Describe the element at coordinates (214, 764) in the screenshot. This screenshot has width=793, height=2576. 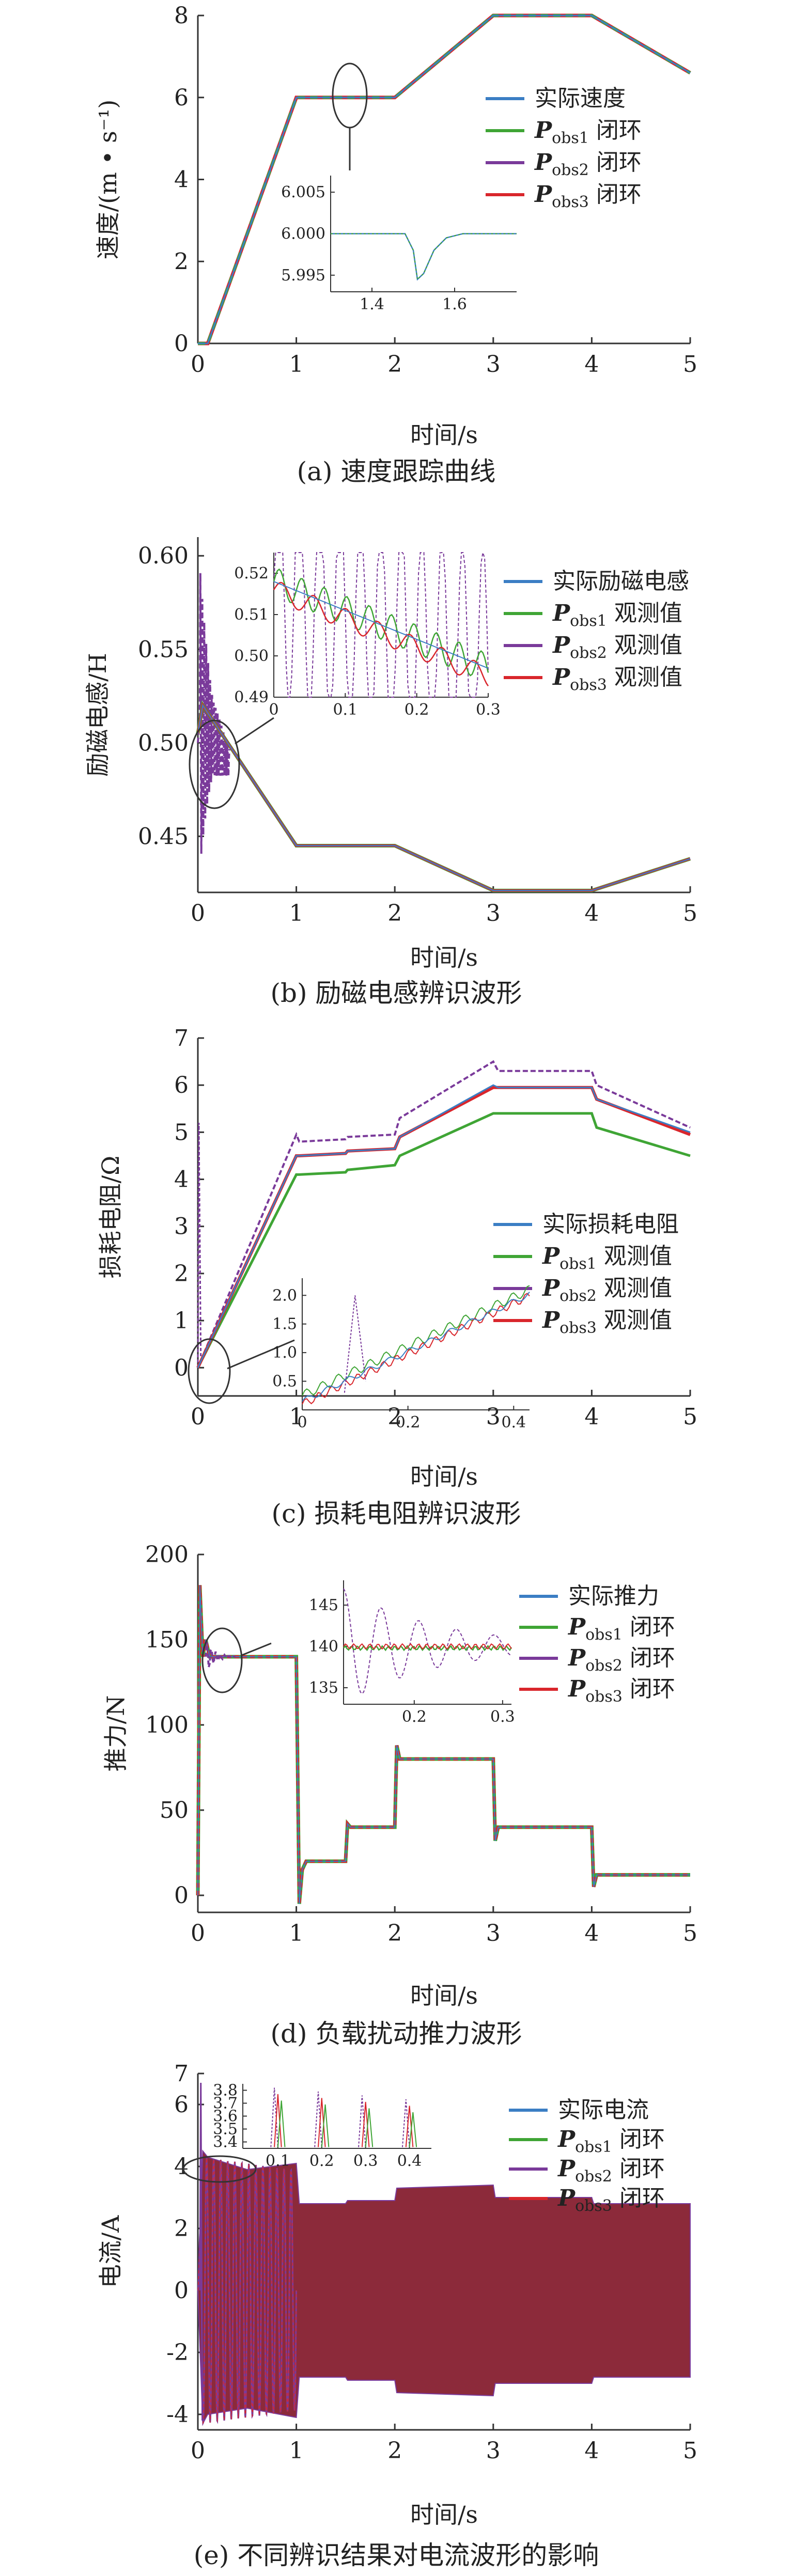
I see `zoom-ellipse` at that location.